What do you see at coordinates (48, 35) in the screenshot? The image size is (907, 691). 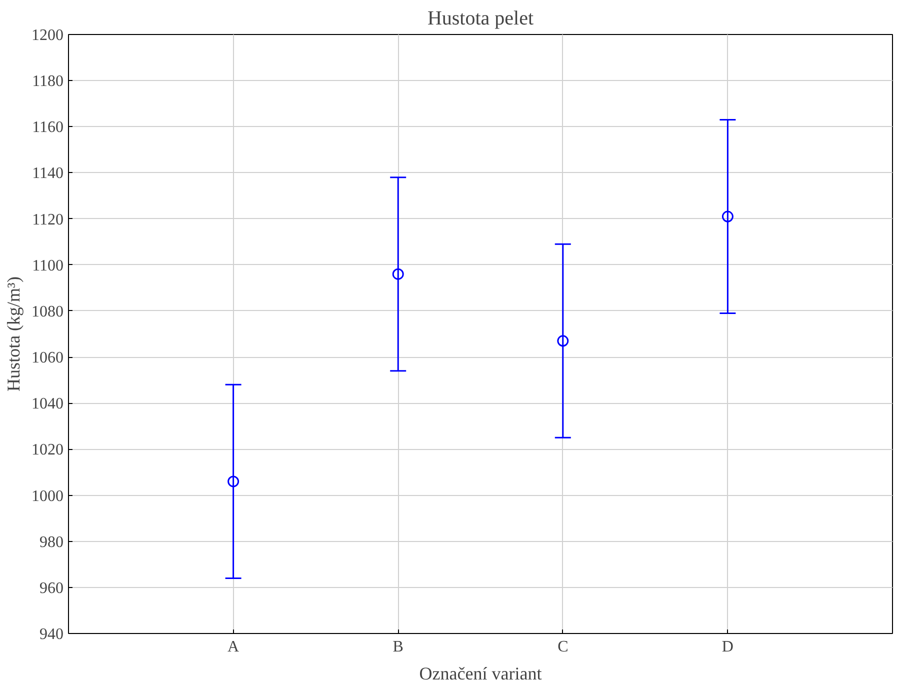 I see `y-tick-label: 1200` at bounding box center [48, 35].